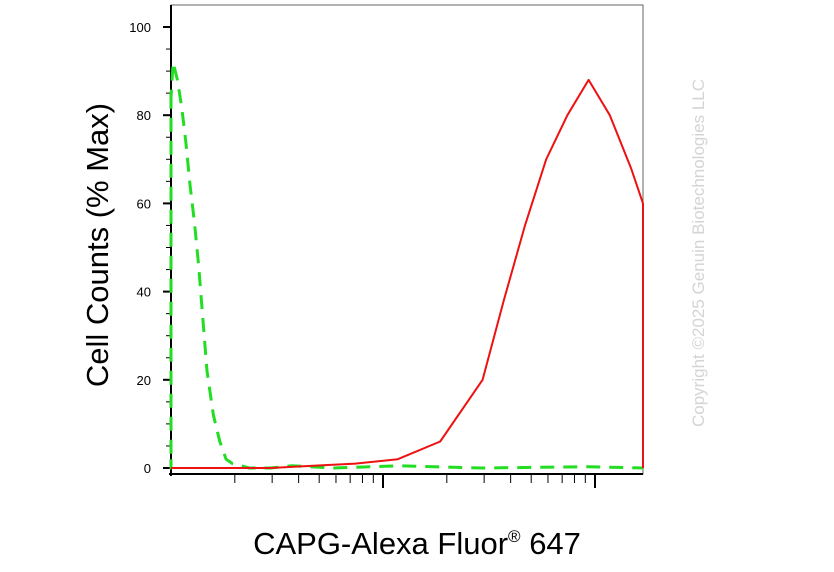  I want to click on x-axis-label-main: CAPG-Alexa Fluor, so click(380, 543).